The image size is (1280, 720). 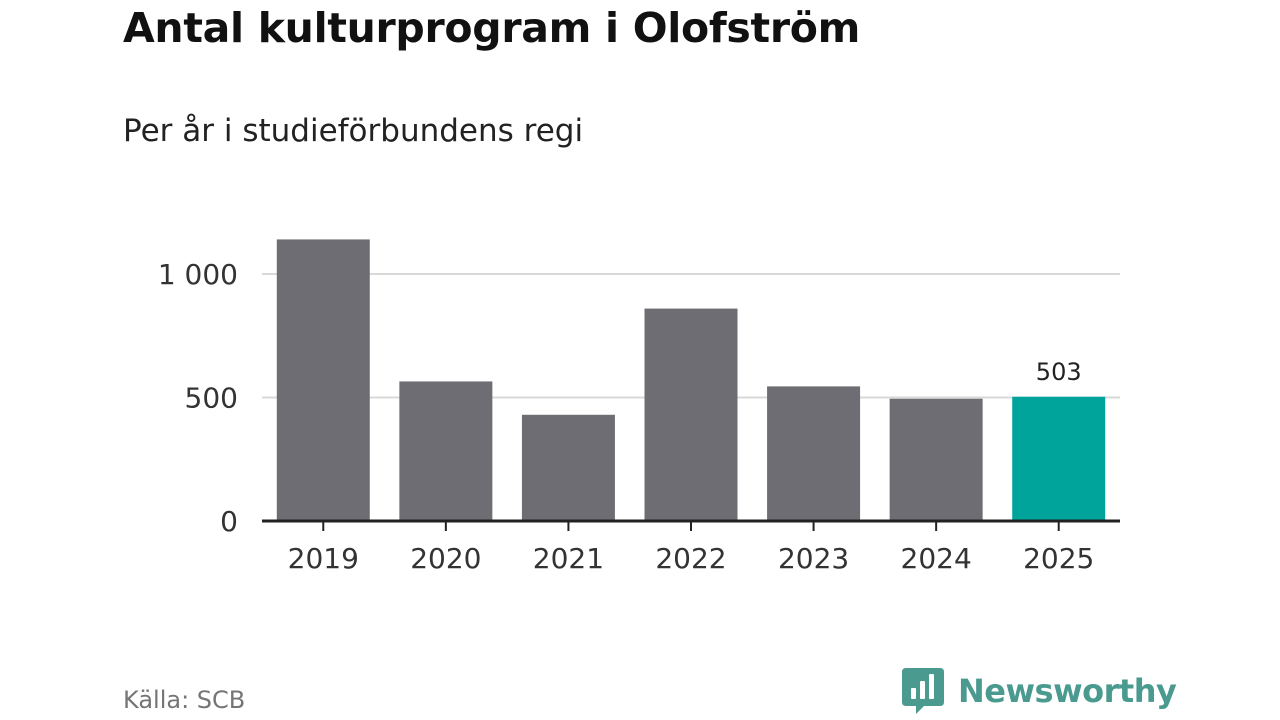 I want to click on y-tick-label: 0, so click(x=229, y=521).